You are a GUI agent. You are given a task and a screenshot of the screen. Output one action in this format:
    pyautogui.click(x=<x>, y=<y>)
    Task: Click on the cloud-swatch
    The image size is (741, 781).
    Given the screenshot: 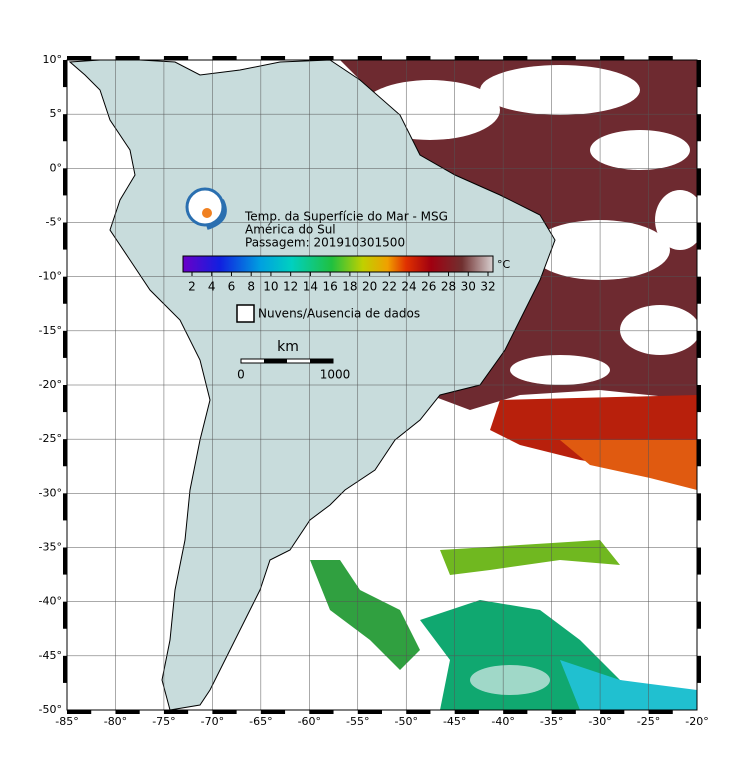 What is the action you would take?
    pyautogui.click(x=245, y=313)
    